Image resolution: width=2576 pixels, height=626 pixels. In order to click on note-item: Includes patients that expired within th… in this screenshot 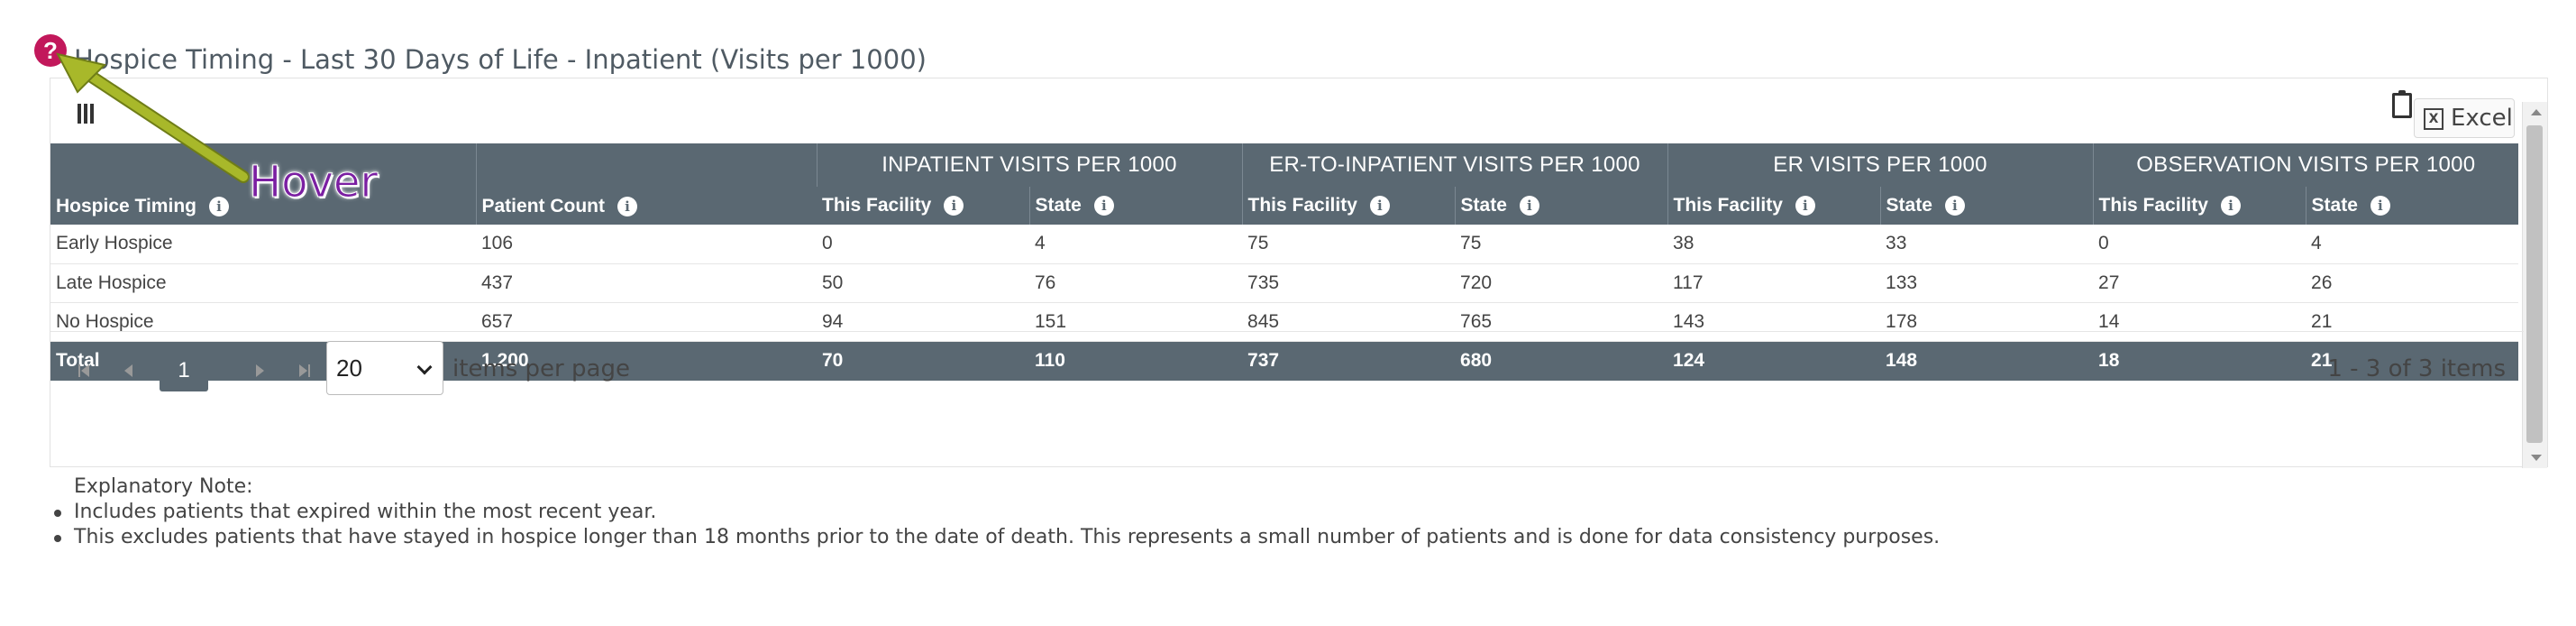, I will do `click(997, 512)`.